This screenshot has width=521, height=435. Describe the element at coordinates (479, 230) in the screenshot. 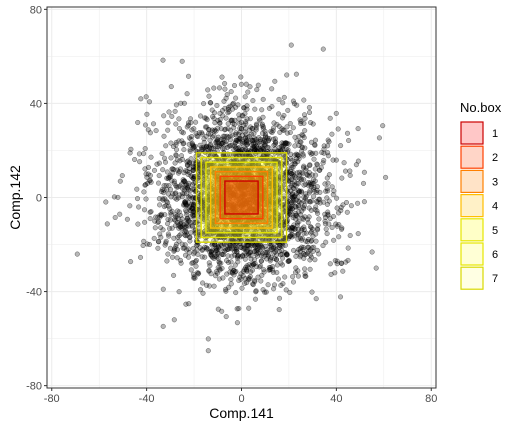

I see `legend-item-5: 5` at that location.